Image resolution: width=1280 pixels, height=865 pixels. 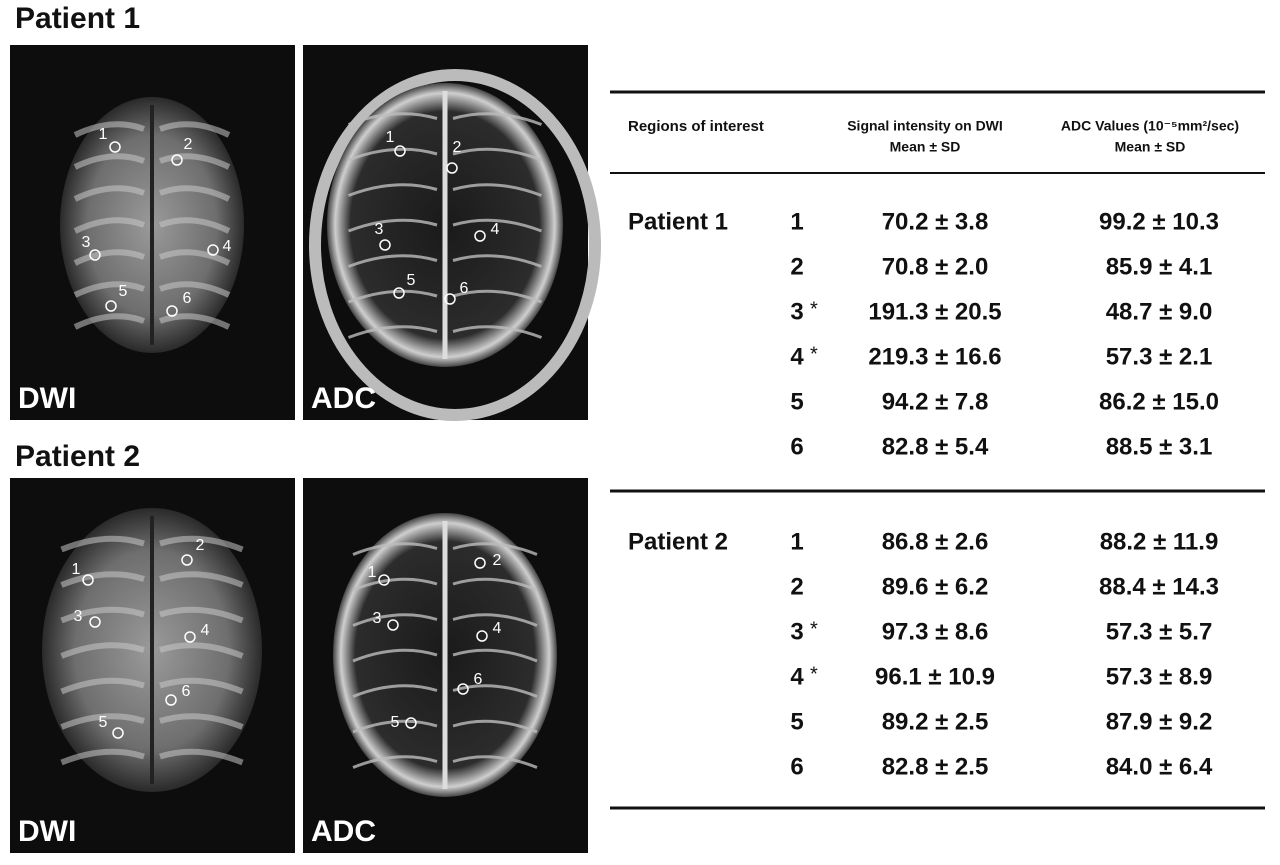 I want to click on adc-cell: 87.9 ± 9.2, so click(x=1159, y=721).